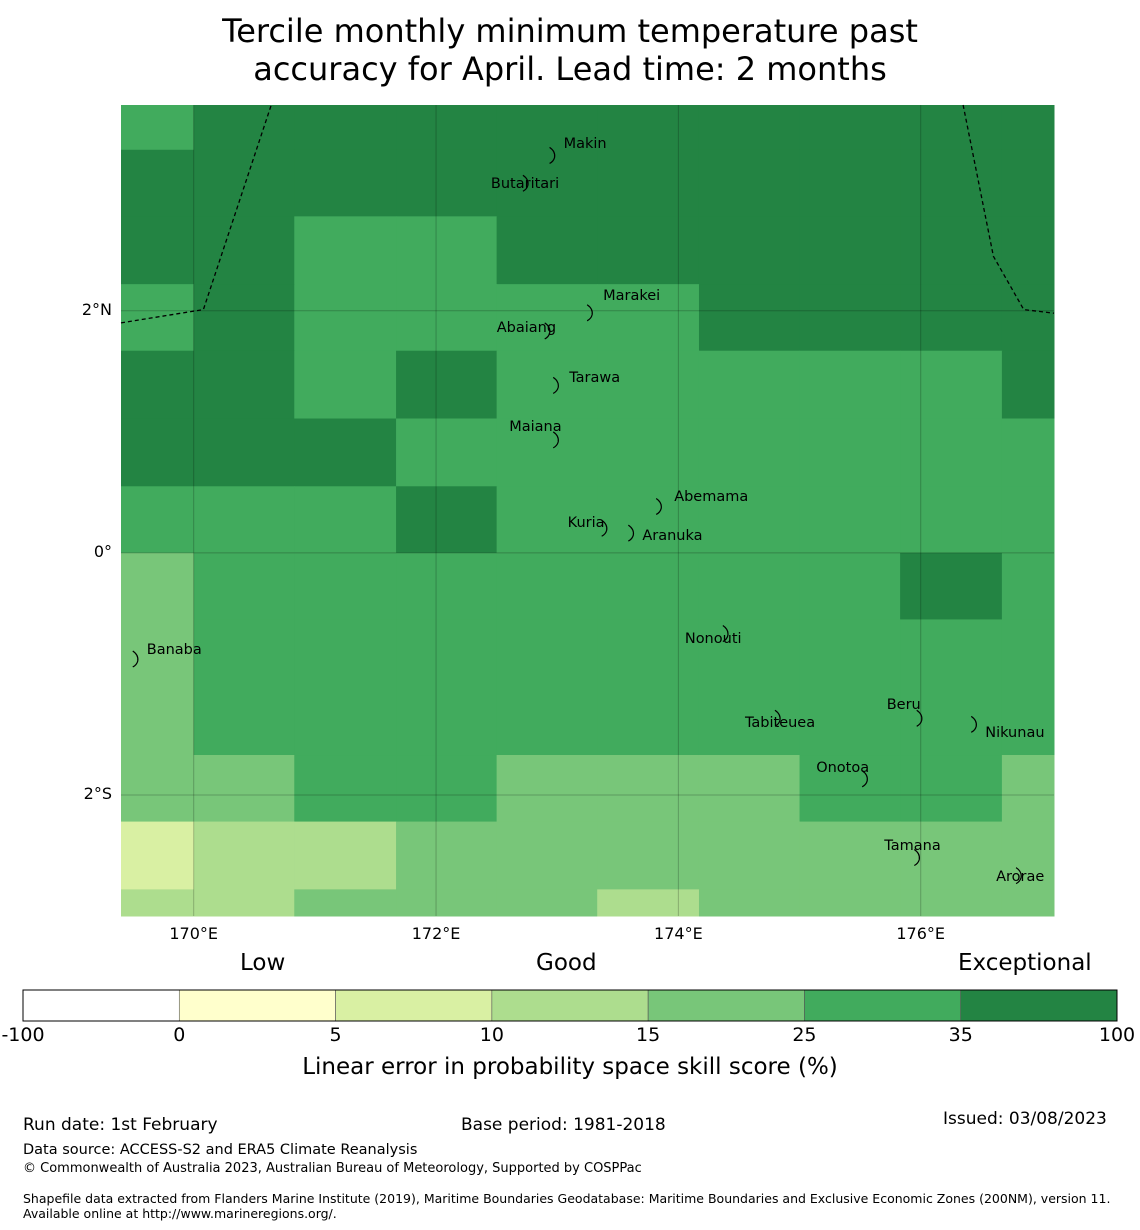 The image size is (1140, 1230). I want to click on colorbar-tick-label: 0, so click(179, 1035).